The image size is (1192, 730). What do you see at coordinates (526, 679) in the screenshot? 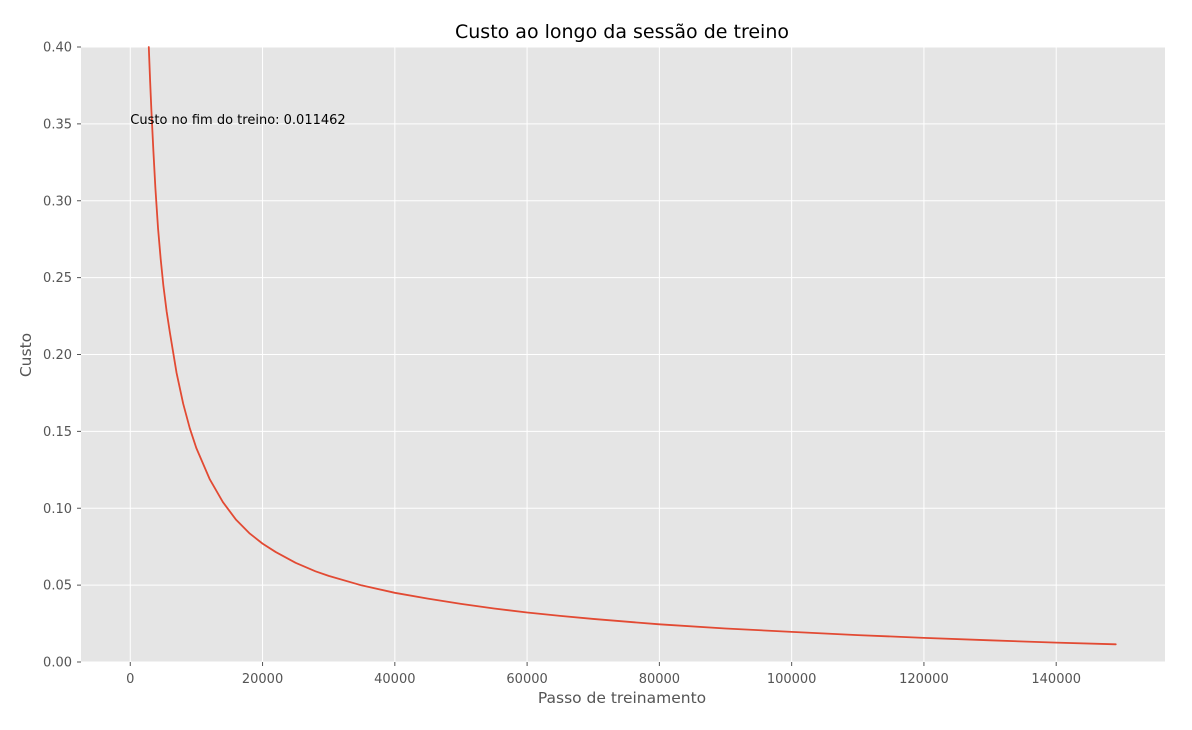
I see `x-tick-label: 60000` at bounding box center [526, 679].